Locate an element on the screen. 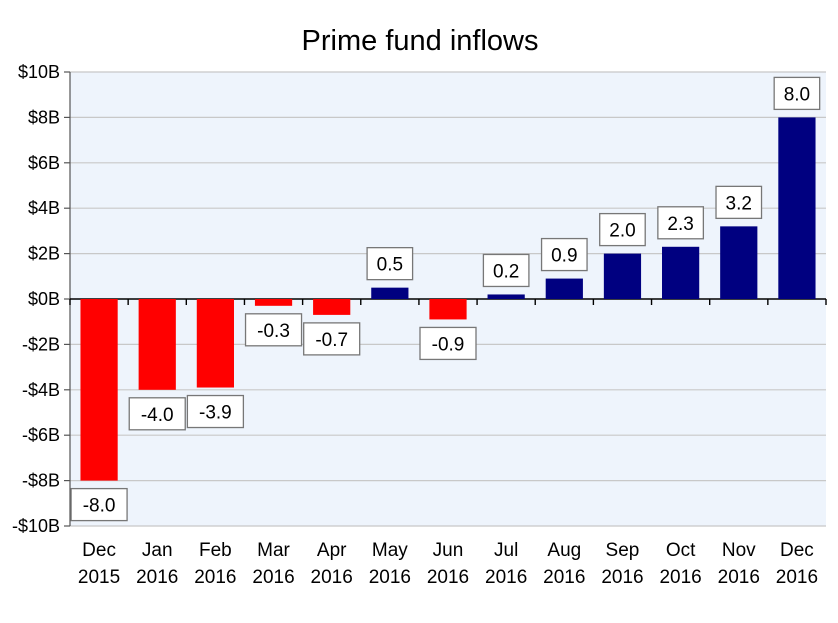 The image size is (838, 623). data-label-6: -0.9 is located at coordinates (448, 343).